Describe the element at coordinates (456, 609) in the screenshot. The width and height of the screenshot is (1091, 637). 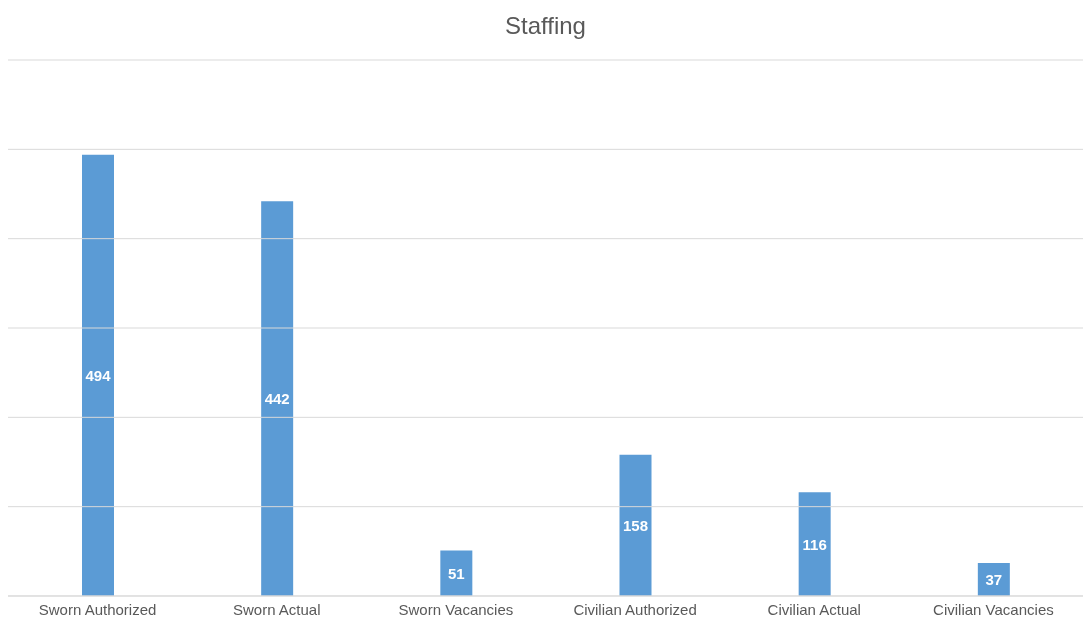
I see `x-tick-label: Sworn Vacancies` at that location.